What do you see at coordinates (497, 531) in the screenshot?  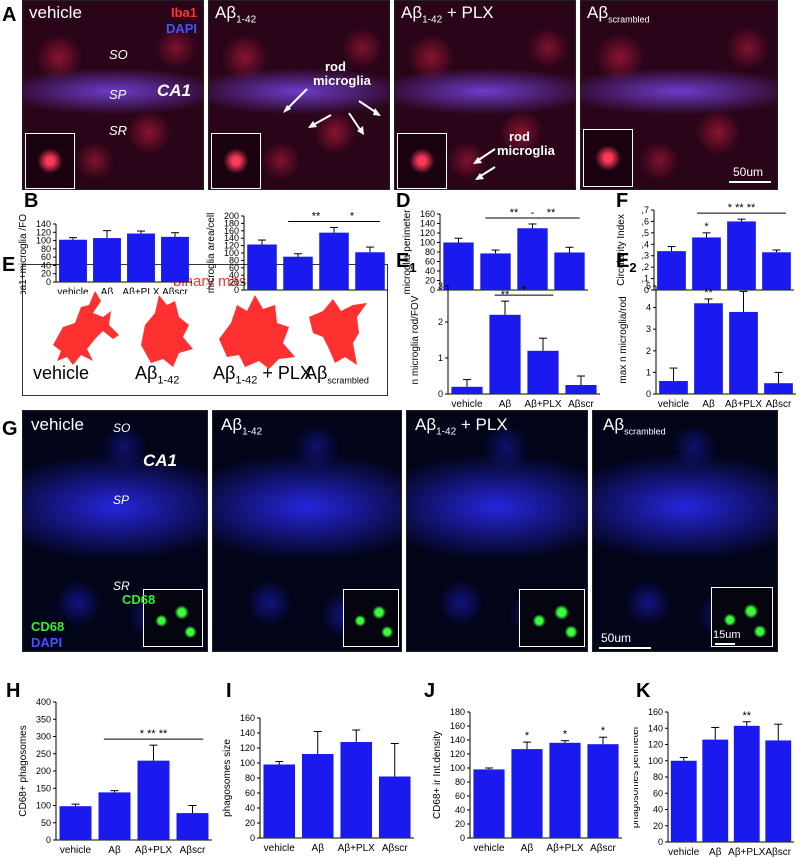 I see `micrograph-g-abeta-plx: Aβ1-42 + PLX` at bounding box center [497, 531].